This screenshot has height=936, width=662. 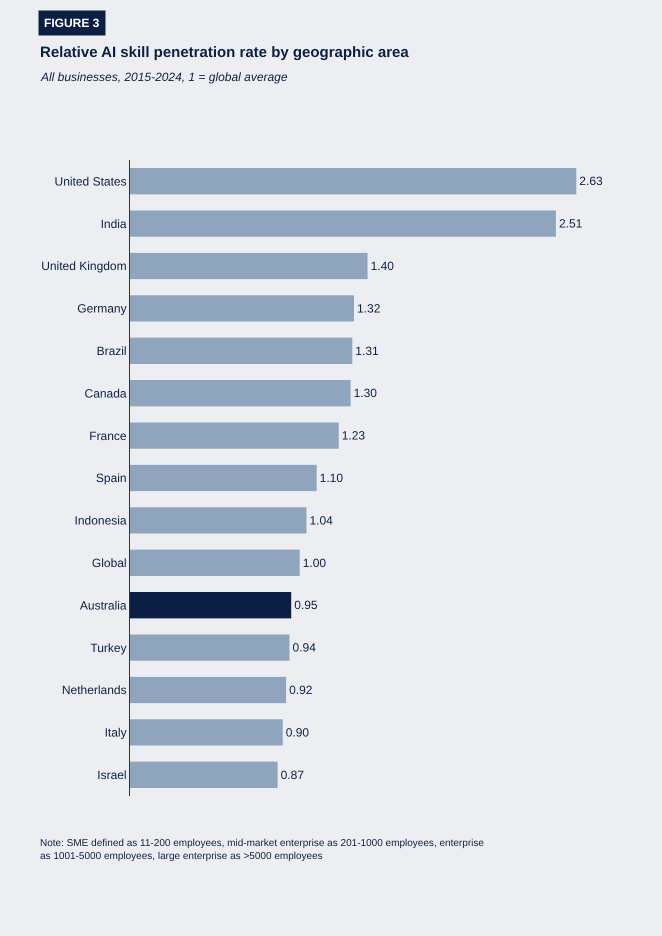 I want to click on y-tick-label: Canada, so click(x=105, y=393).